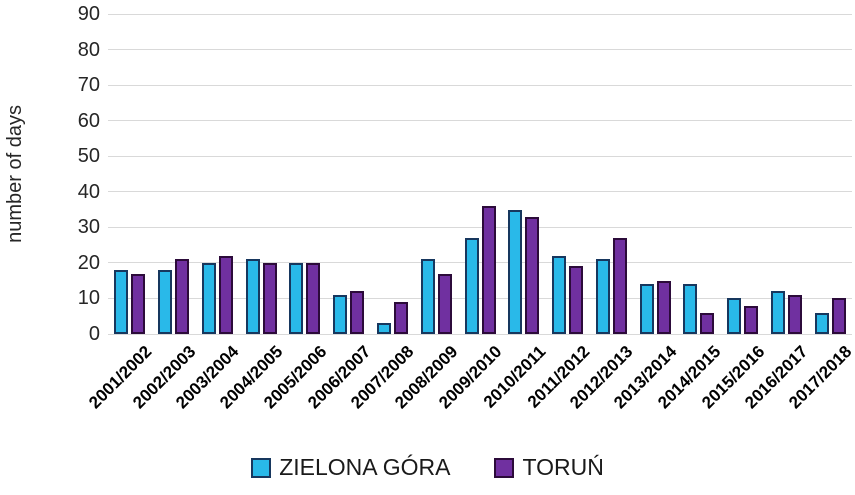 The image size is (855, 495). I want to click on bar-group-2011/2012, so click(568, 174).